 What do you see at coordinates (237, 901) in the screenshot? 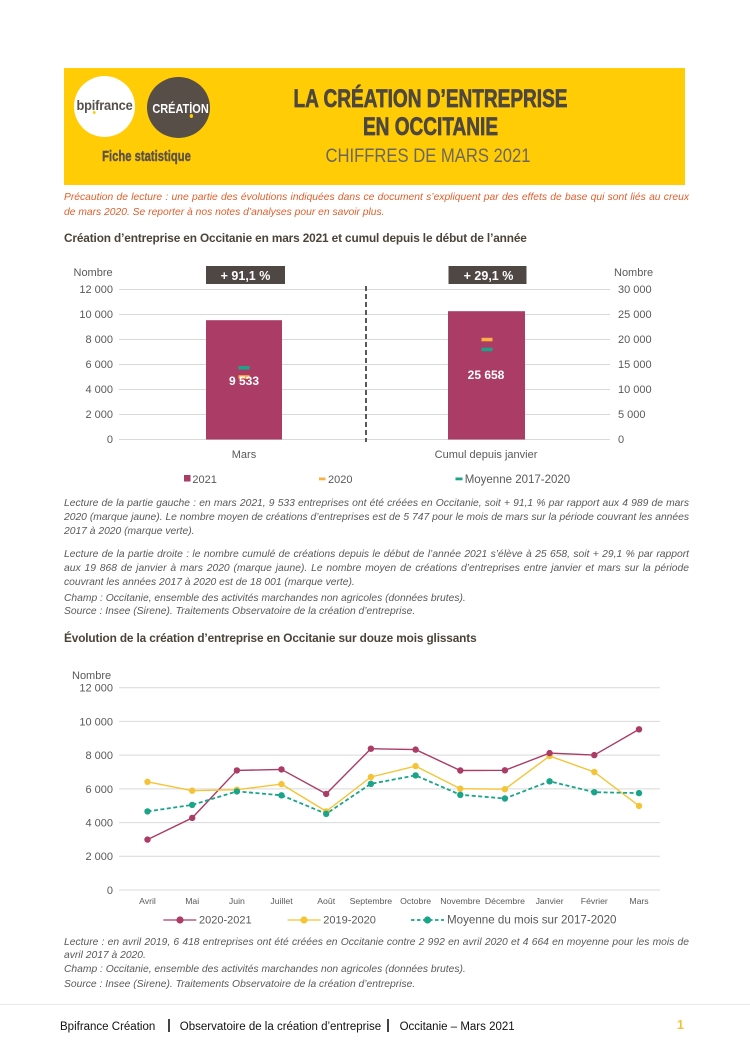
I see `svg-text: Juin` at bounding box center [237, 901].